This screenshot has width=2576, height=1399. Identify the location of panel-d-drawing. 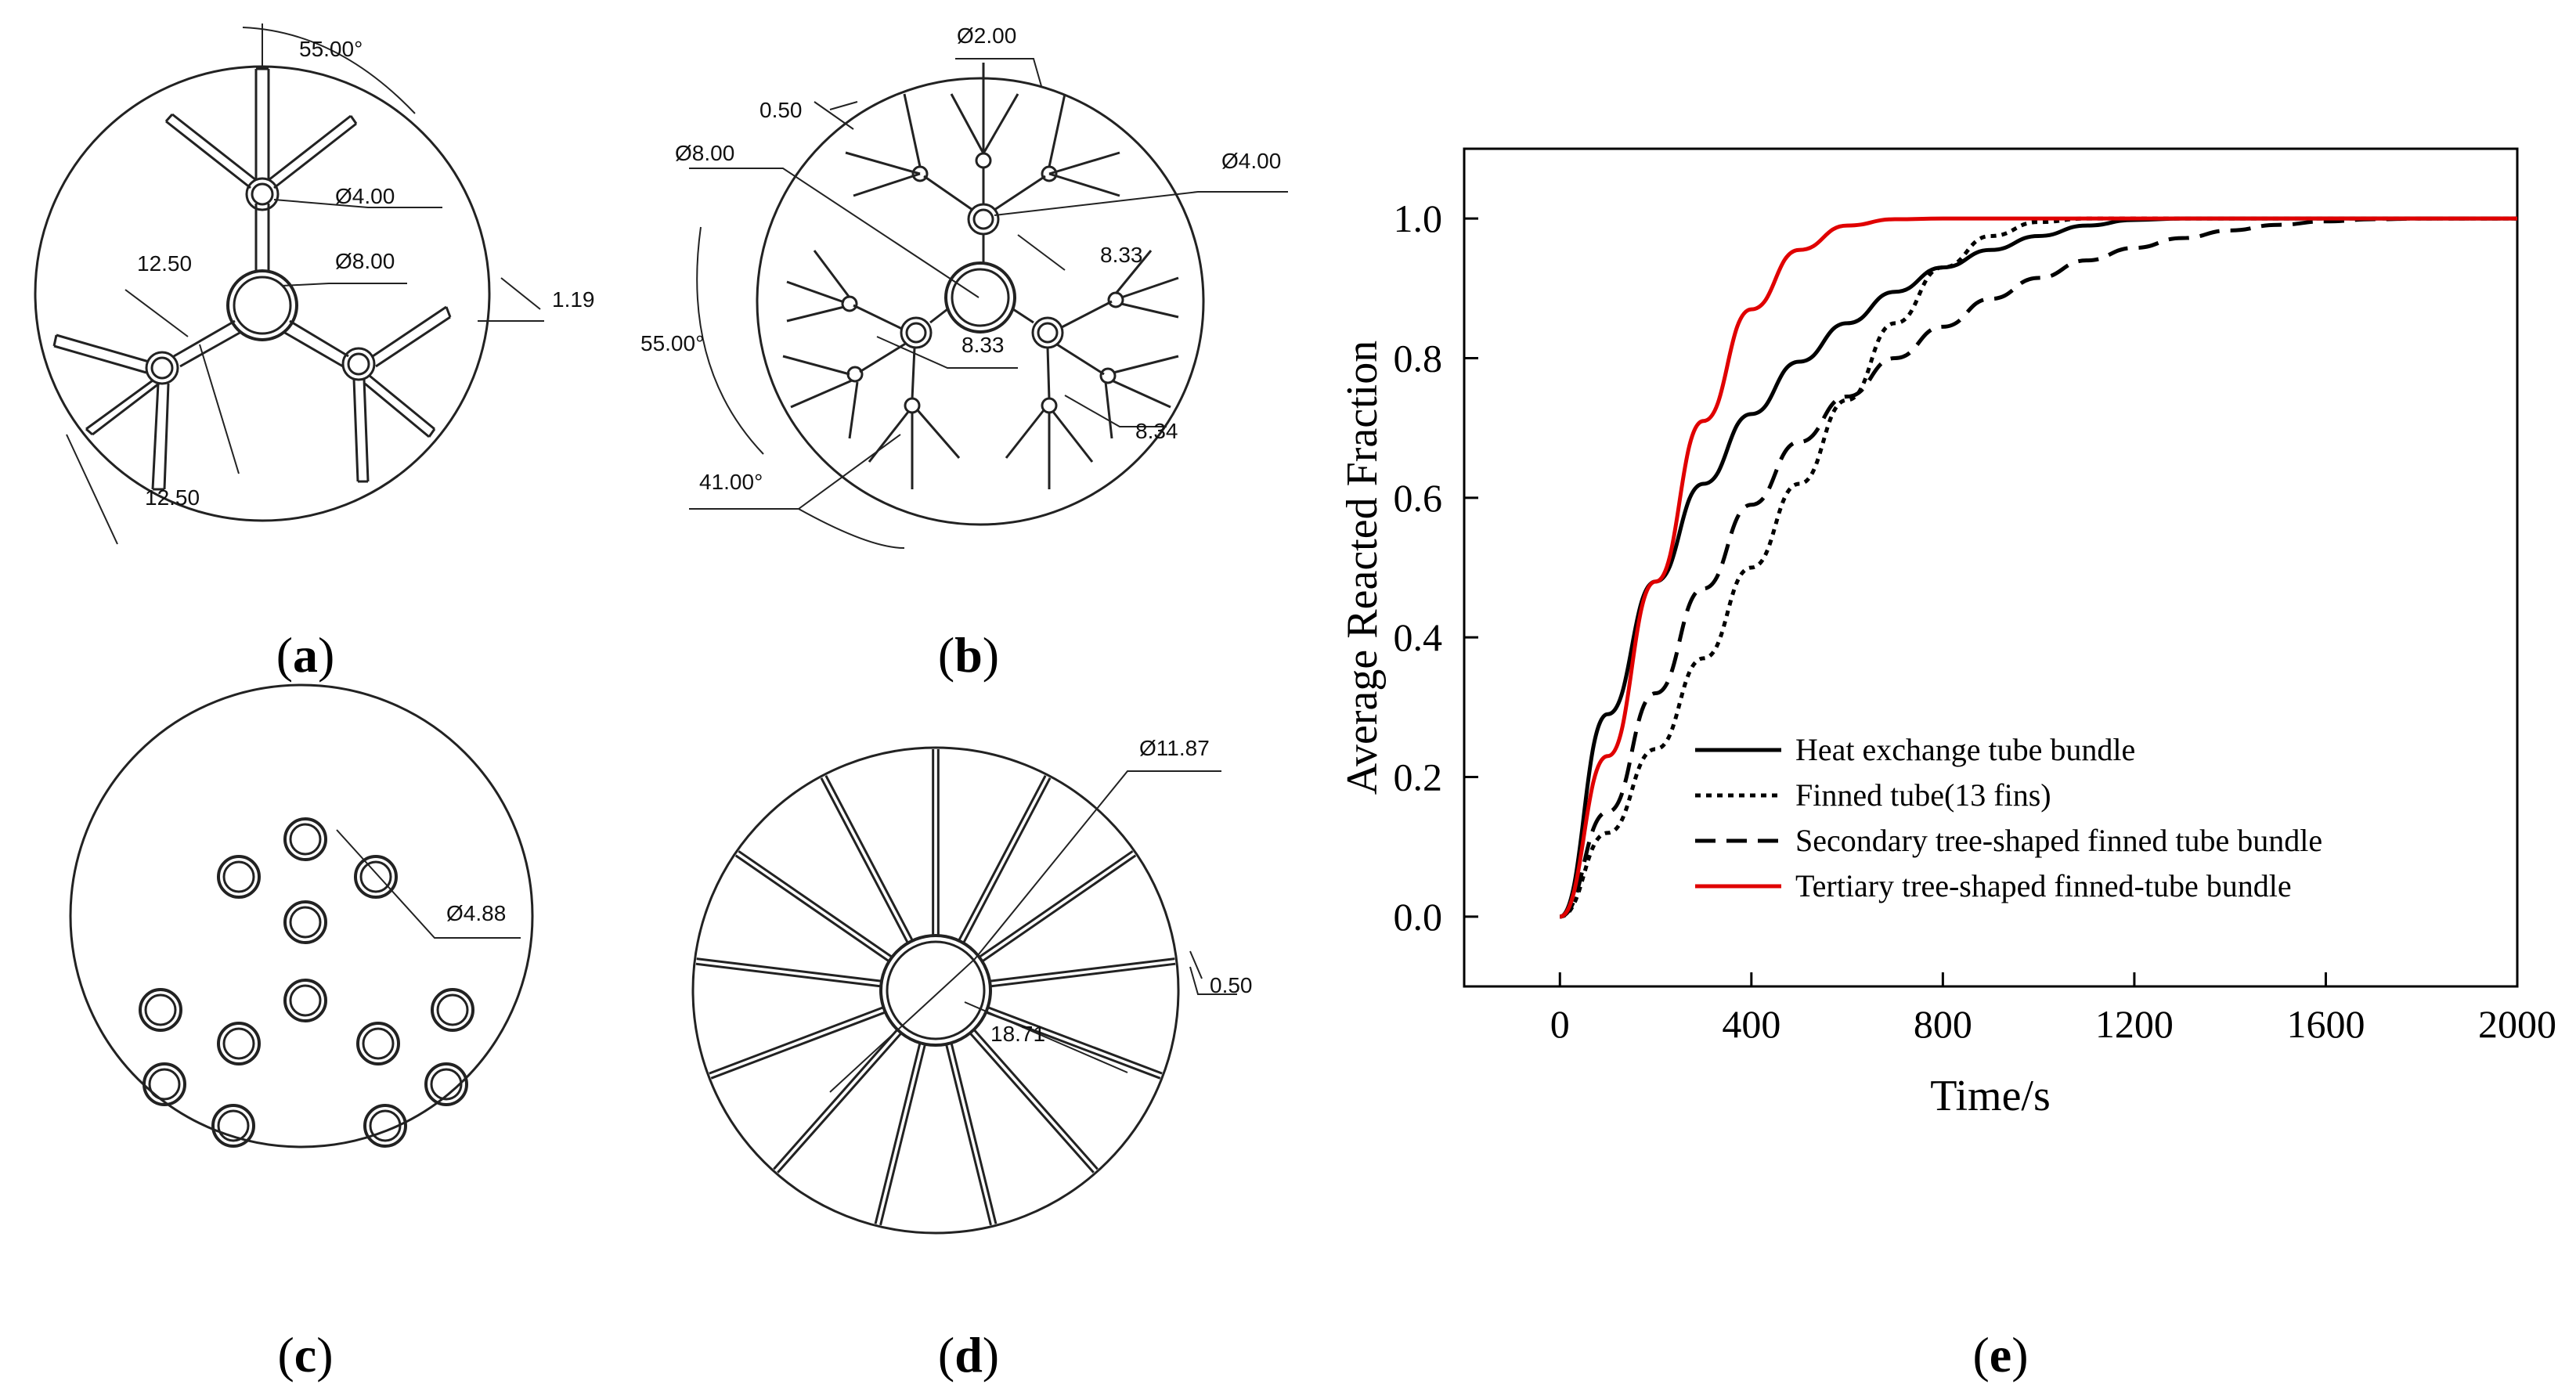
(936, 991).